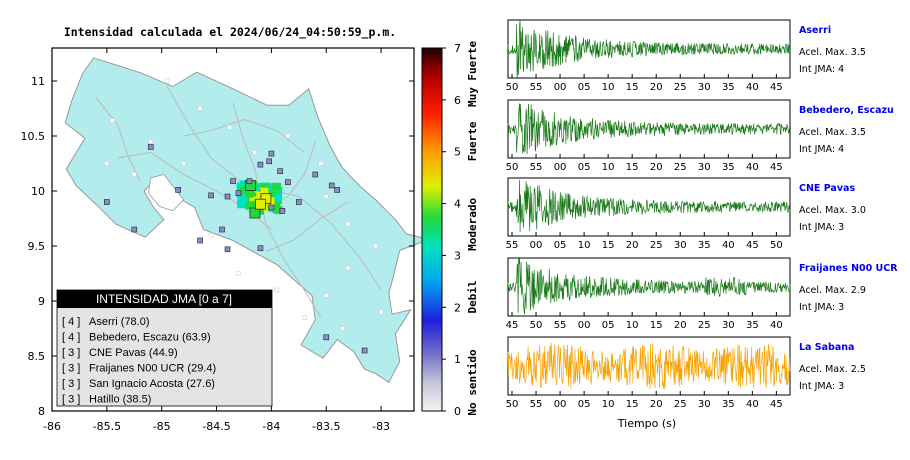  Describe the element at coordinates (776, 87) in the screenshot. I see `time-tick-label: 45` at that location.